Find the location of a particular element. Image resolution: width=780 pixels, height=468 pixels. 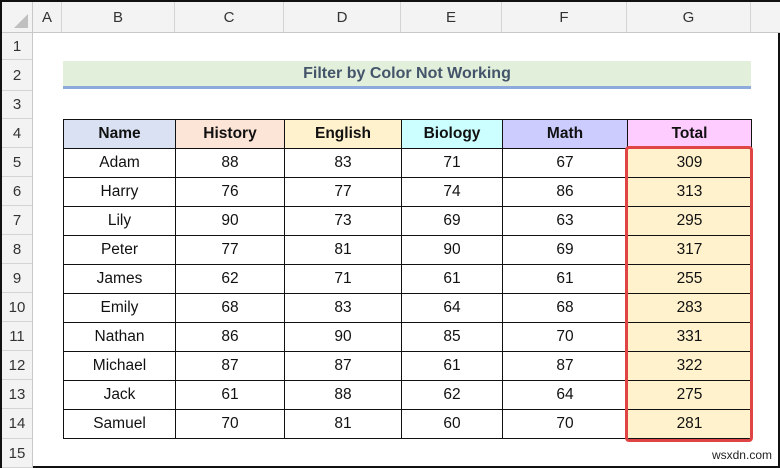

cell-biology: 71 is located at coordinates (452, 163).